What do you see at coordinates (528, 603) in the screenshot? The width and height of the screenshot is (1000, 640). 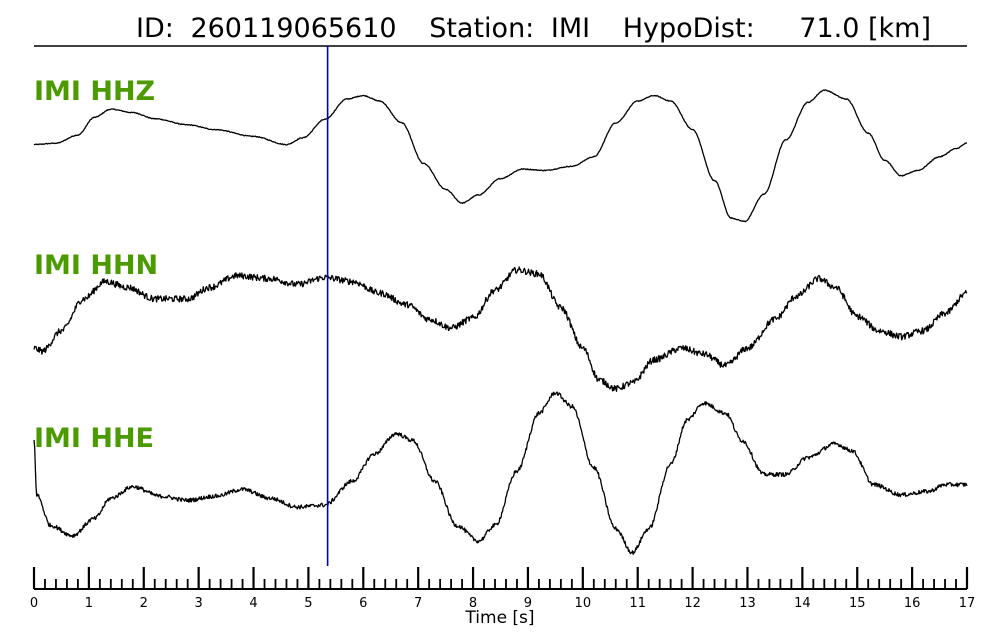 I see `x-tick-label: 9` at bounding box center [528, 603].